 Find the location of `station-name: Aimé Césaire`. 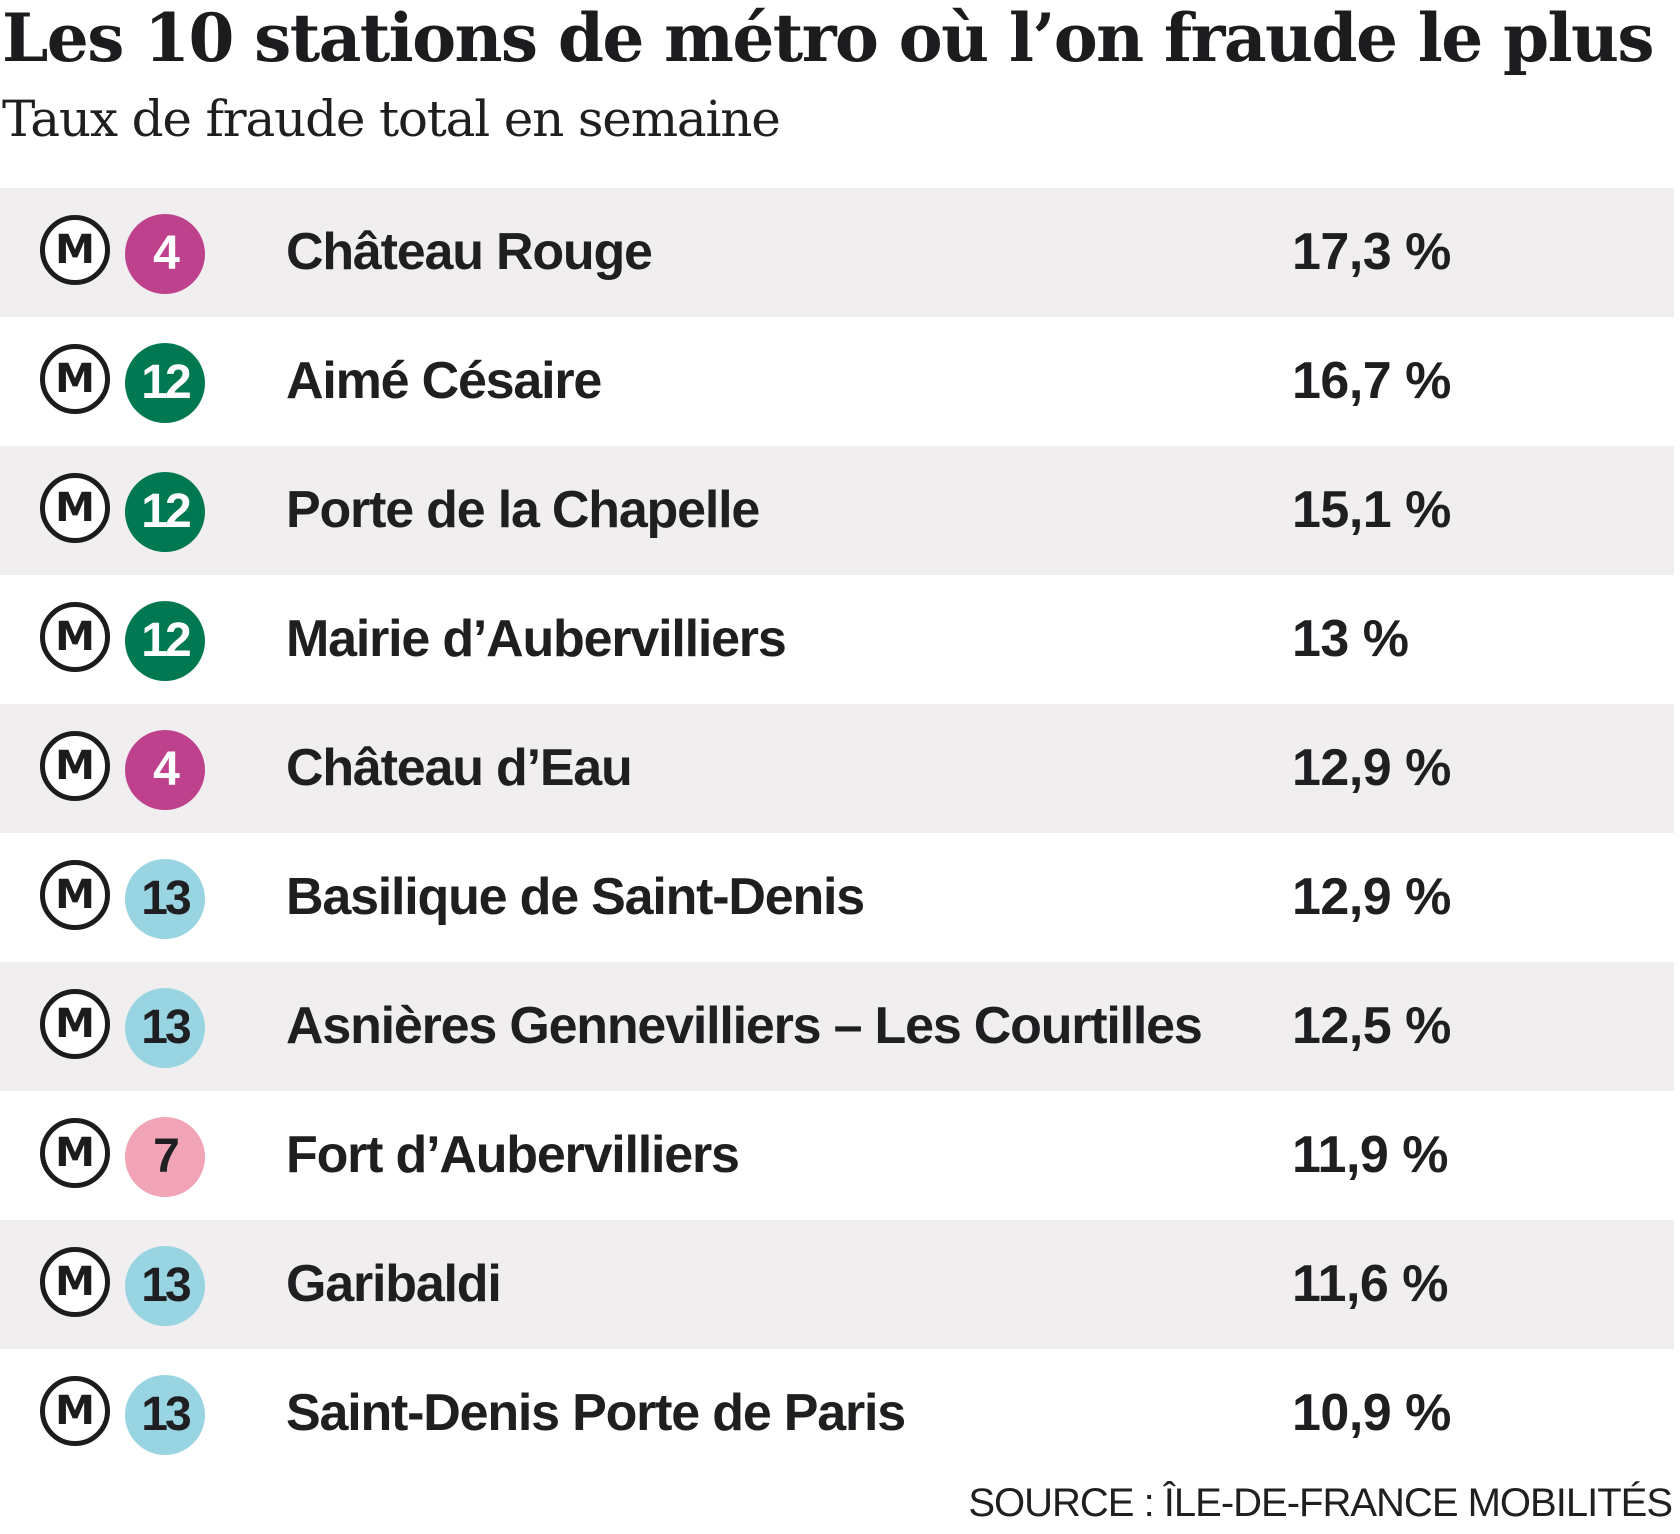

station-name: Aimé Césaire is located at coordinates (444, 381).